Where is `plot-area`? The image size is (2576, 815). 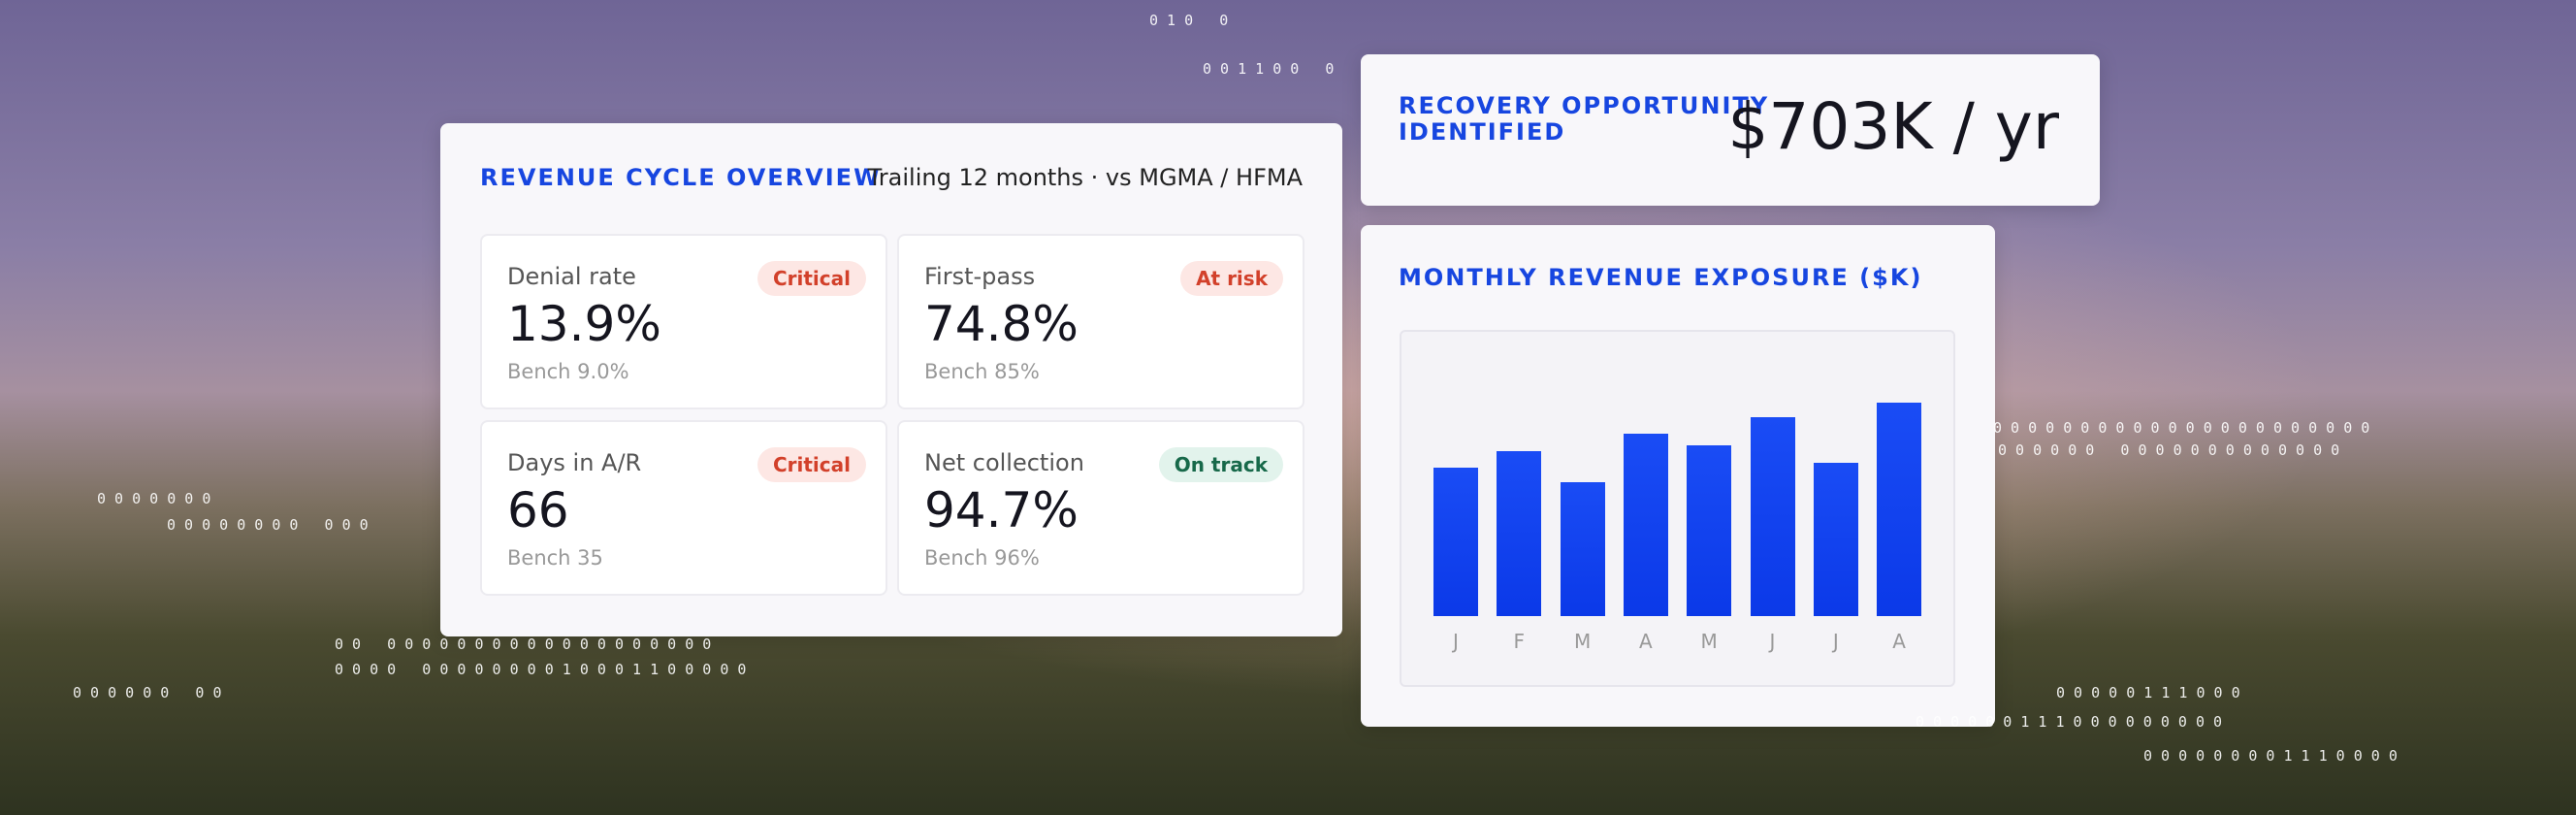
plot-area is located at coordinates (1677, 508).